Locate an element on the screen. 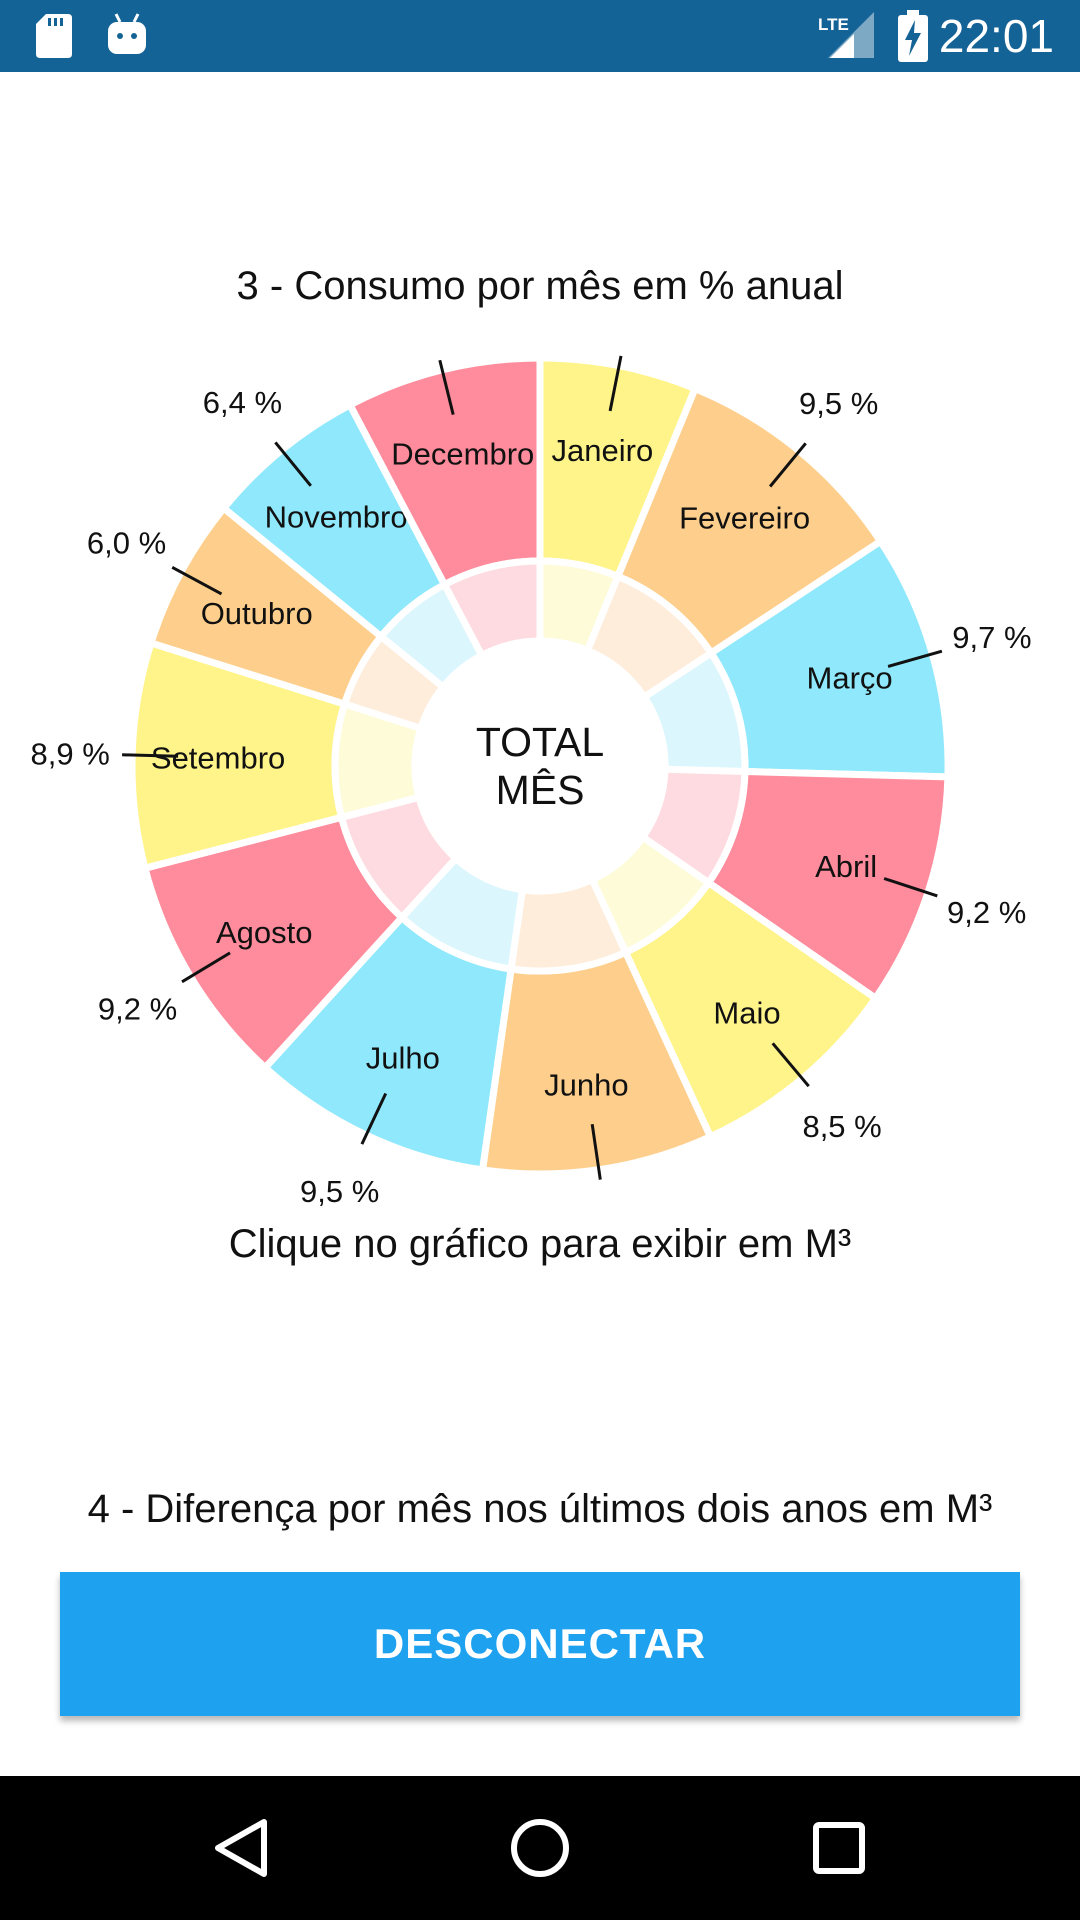 The image size is (1080, 1920). slice-label-fevereiro: Fevereiro is located at coordinates (744, 517).